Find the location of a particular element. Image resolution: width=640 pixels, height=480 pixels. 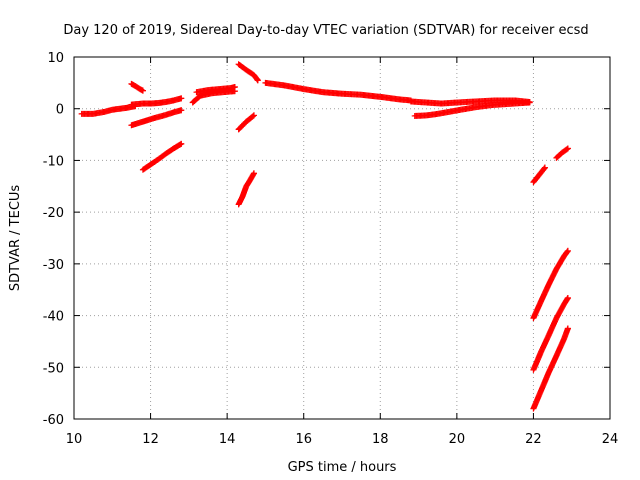

y-tick-label: -10 is located at coordinates (53, 161).